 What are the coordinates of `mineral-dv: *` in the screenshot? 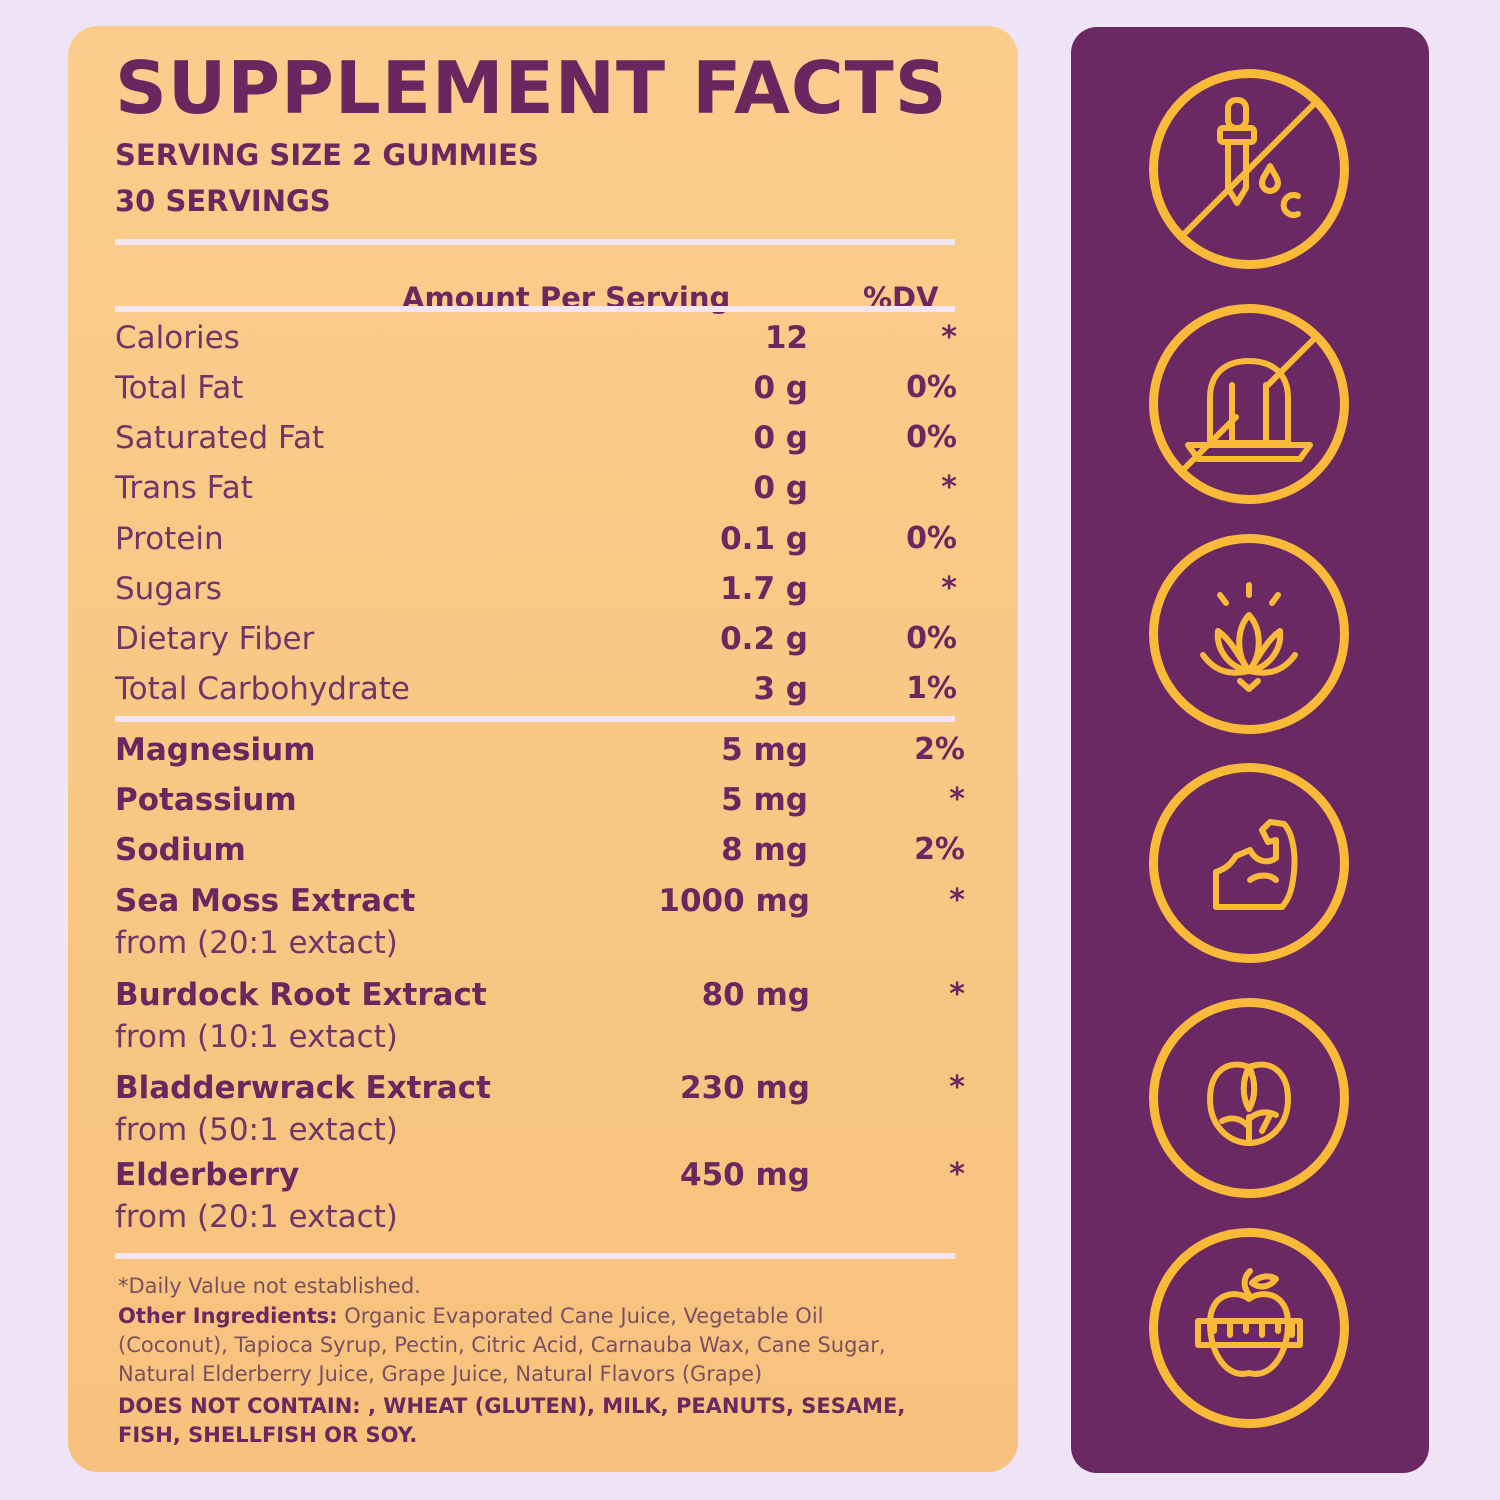 It's located at (957, 799).